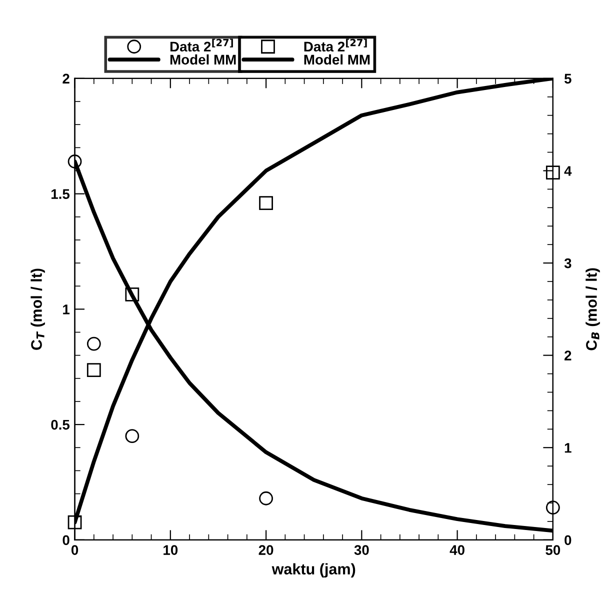  Describe the element at coordinates (568, 79) in the screenshot. I see `y2-tick-label: 5` at that location.